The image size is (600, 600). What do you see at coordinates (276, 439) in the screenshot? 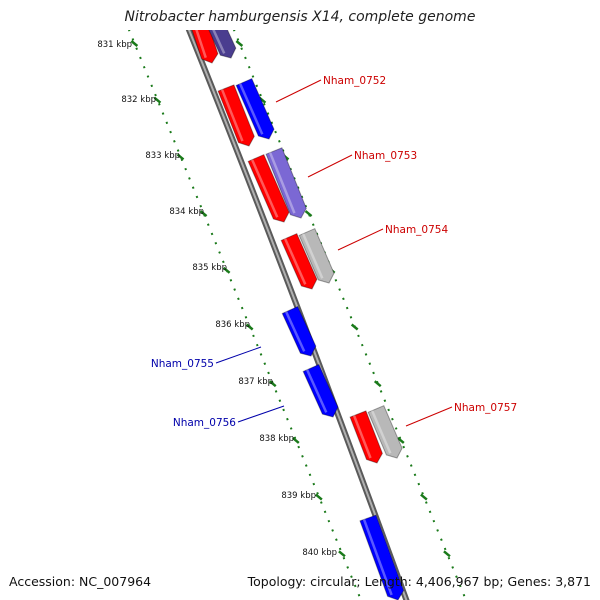
I see `scale-tick-label: 838 kbp` at bounding box center [276, 439].